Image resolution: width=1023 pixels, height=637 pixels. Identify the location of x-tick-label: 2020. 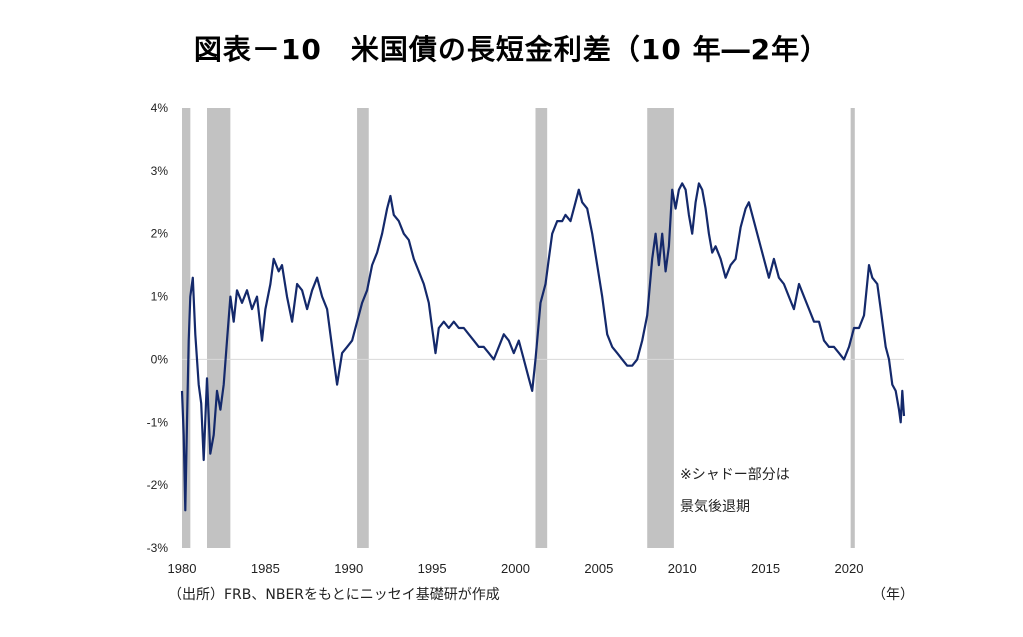
(849, 568).